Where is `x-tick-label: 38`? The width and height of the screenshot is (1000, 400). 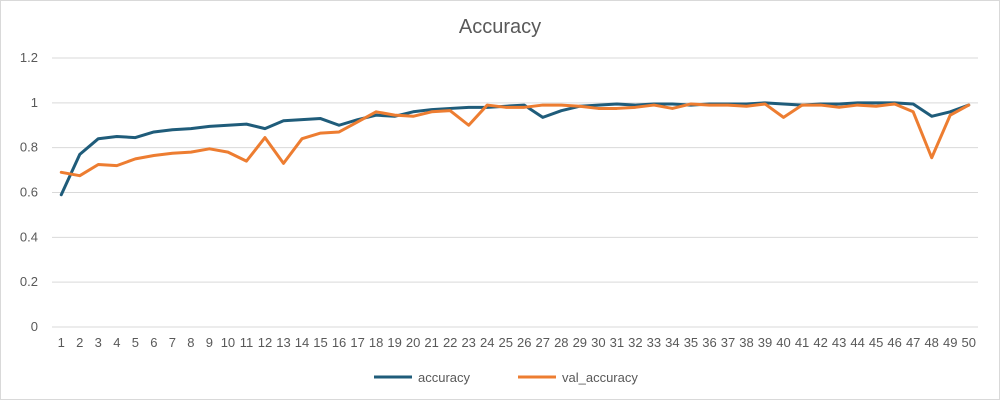
x-tick-label: 38 is located at coordinates (746, 342).